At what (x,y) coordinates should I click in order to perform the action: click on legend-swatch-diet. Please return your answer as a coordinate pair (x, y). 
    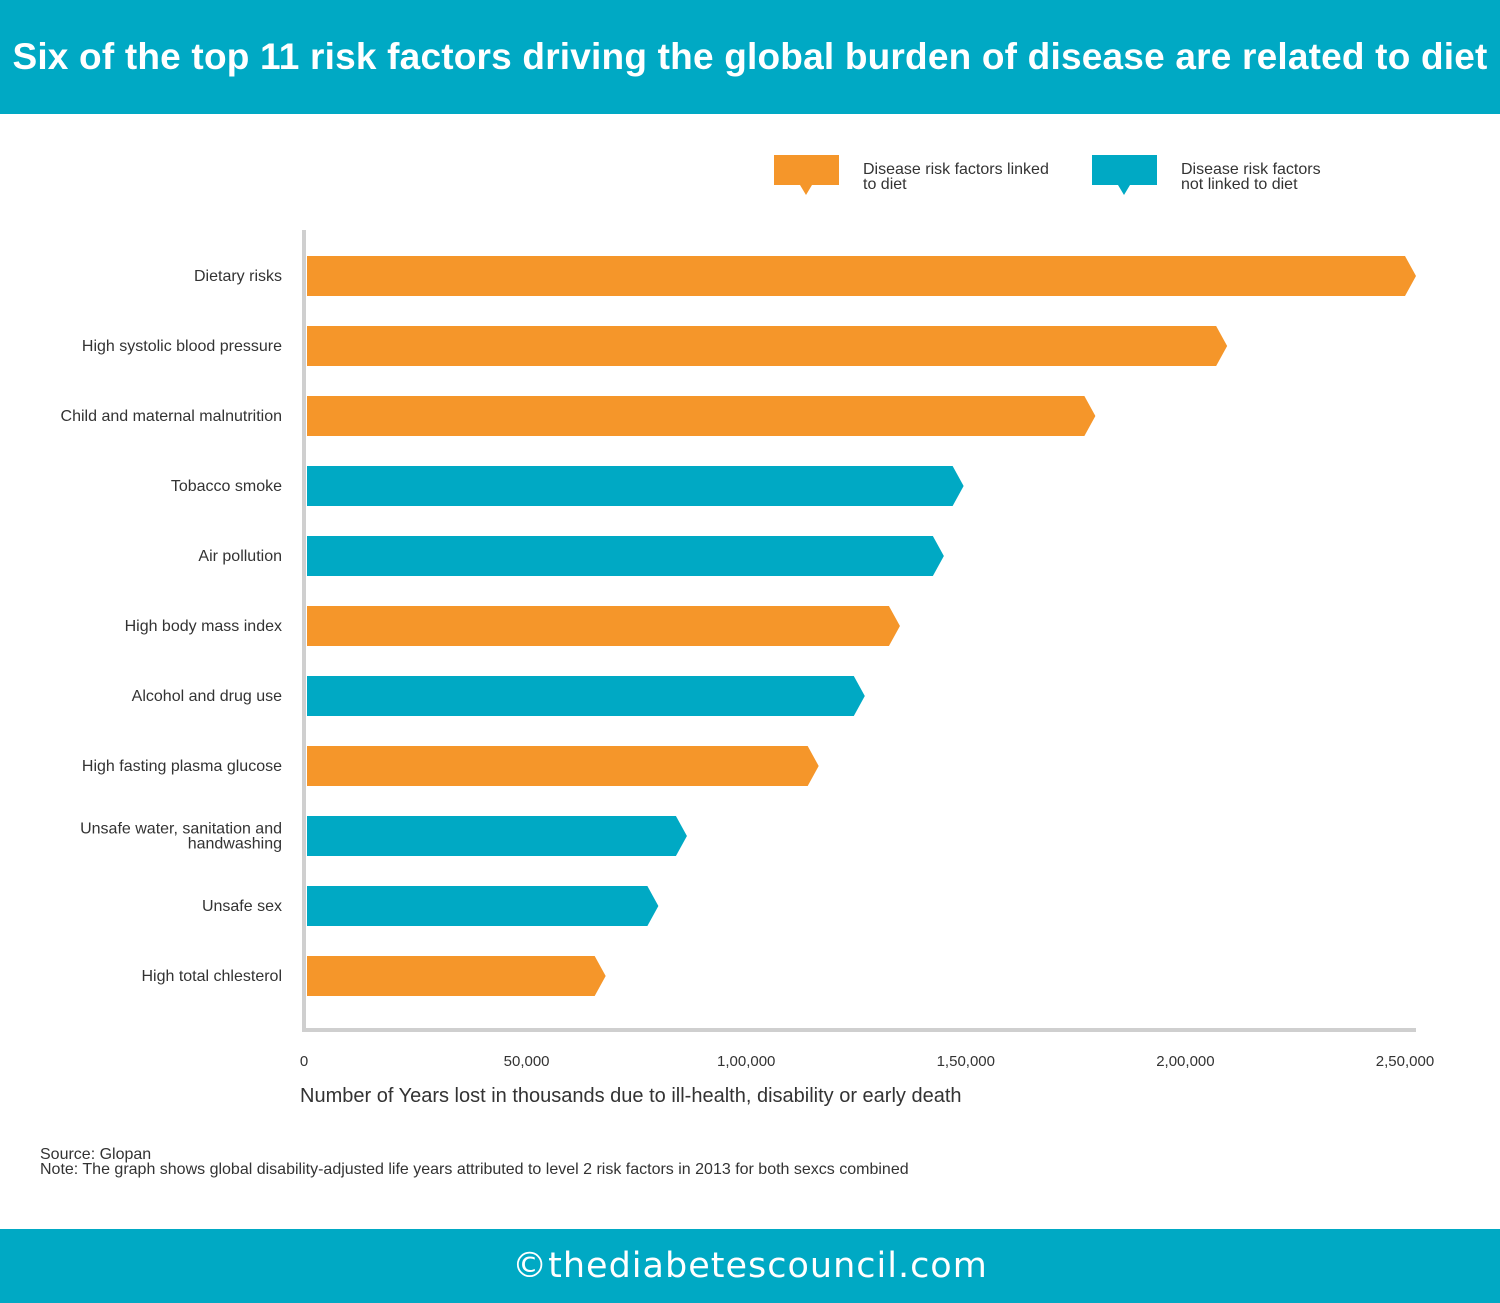
    Looking at the image, I should click on (806, 175).